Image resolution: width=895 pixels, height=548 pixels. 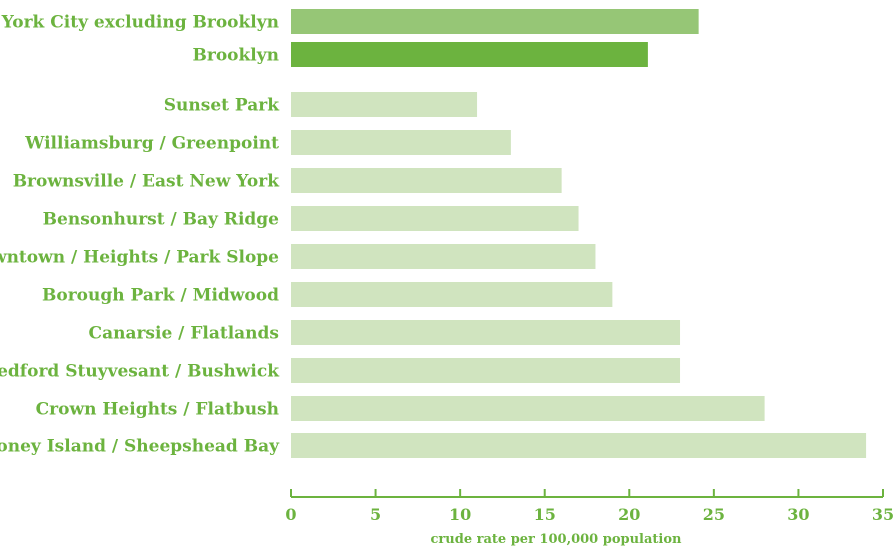 What do you see at coordinates (222, 106) in the screenshot?
I see `label-sunset-park: Sunset Park` at bounding box center [222, 106].